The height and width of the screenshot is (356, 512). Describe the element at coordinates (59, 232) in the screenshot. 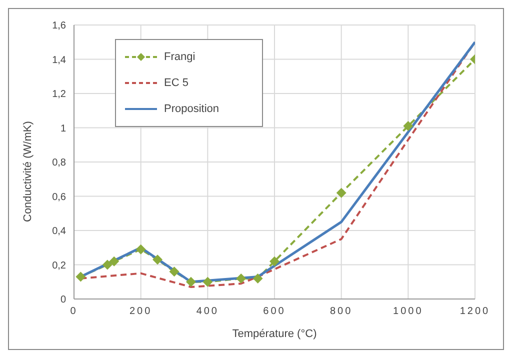

I see `y-tick-label: 0,4` at that location.